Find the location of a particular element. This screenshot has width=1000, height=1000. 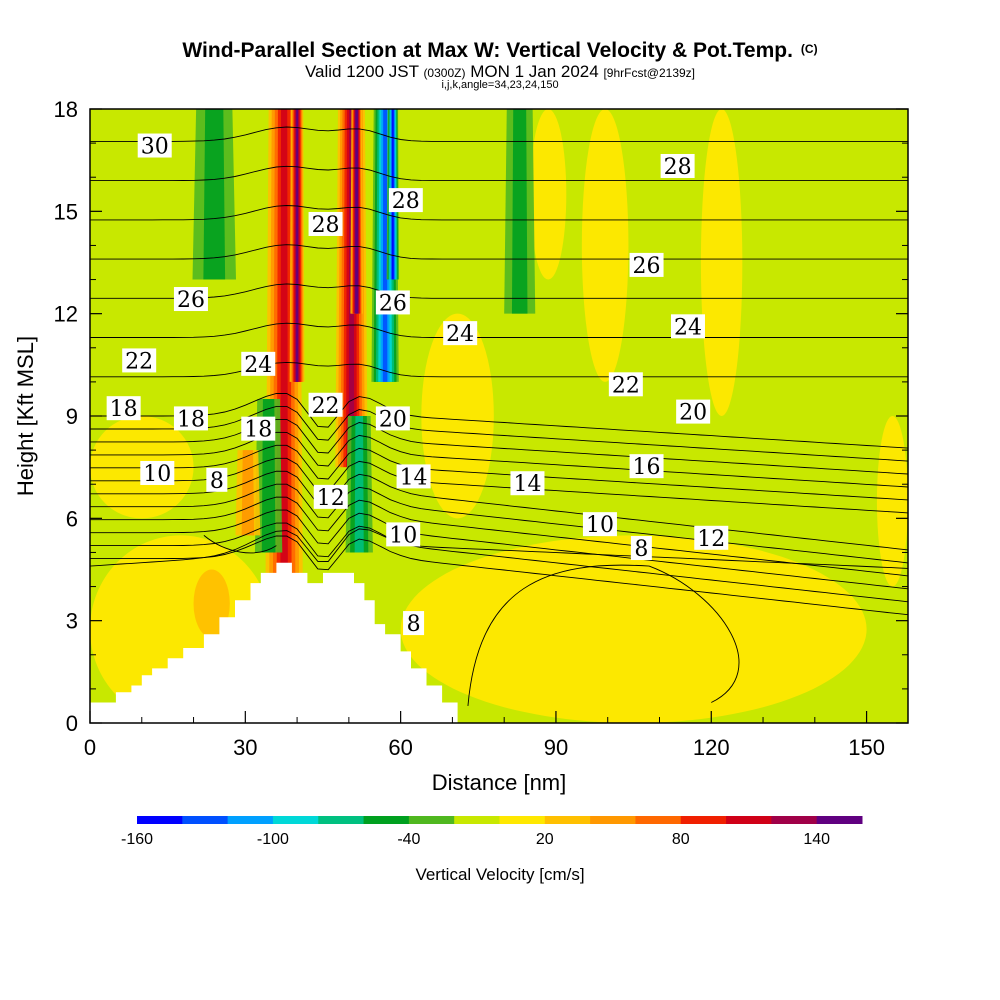

x-tick-label: 120 is located at coordinates (711, 747).